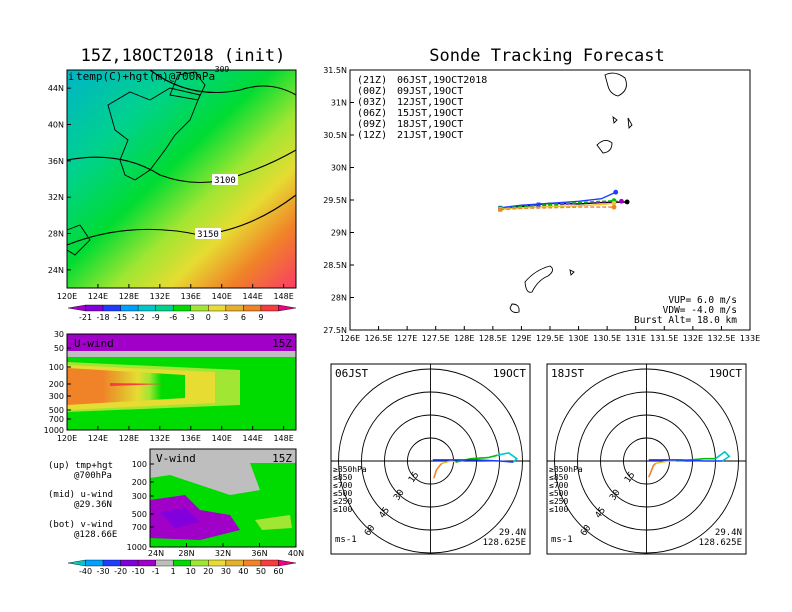 Image resolution: width=792 pixels, height=612 pixels. Describe the element at coordinates (342, 477) in the screenshot. I see `hodo-level-label: ≤850` at that location.